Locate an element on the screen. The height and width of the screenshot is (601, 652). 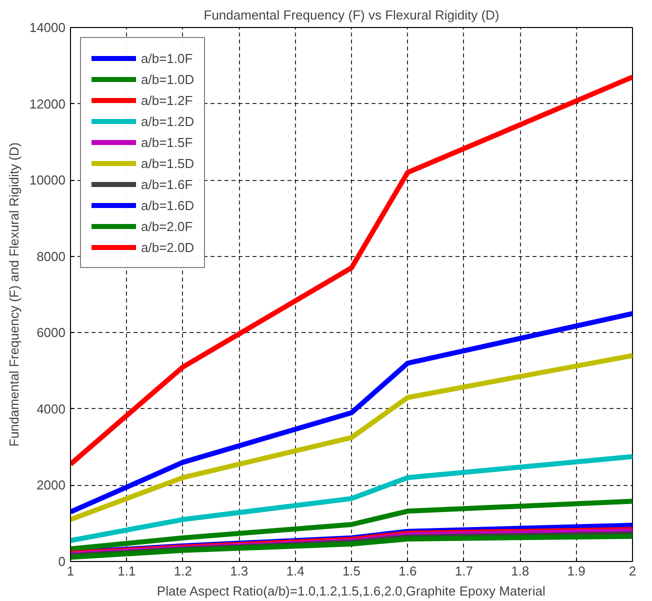
x-tick-label: 1.4 is located at coordinates (295, 571).